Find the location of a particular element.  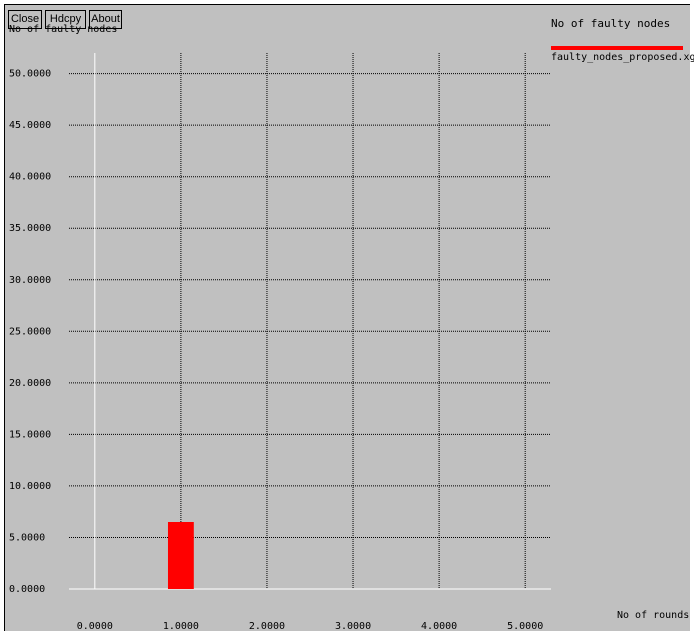

y-tick-label: 30.0000 is located at coordinates (30, 280).